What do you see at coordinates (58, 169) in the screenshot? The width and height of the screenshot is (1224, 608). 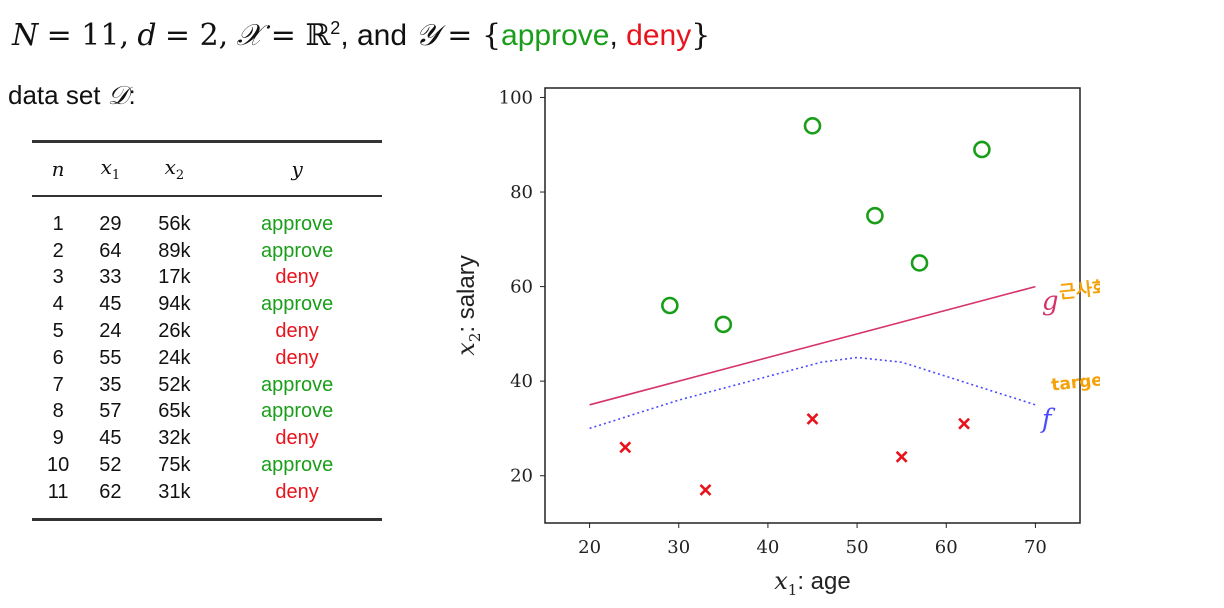 I see `header-n: n` at bounding box center [58, 169].